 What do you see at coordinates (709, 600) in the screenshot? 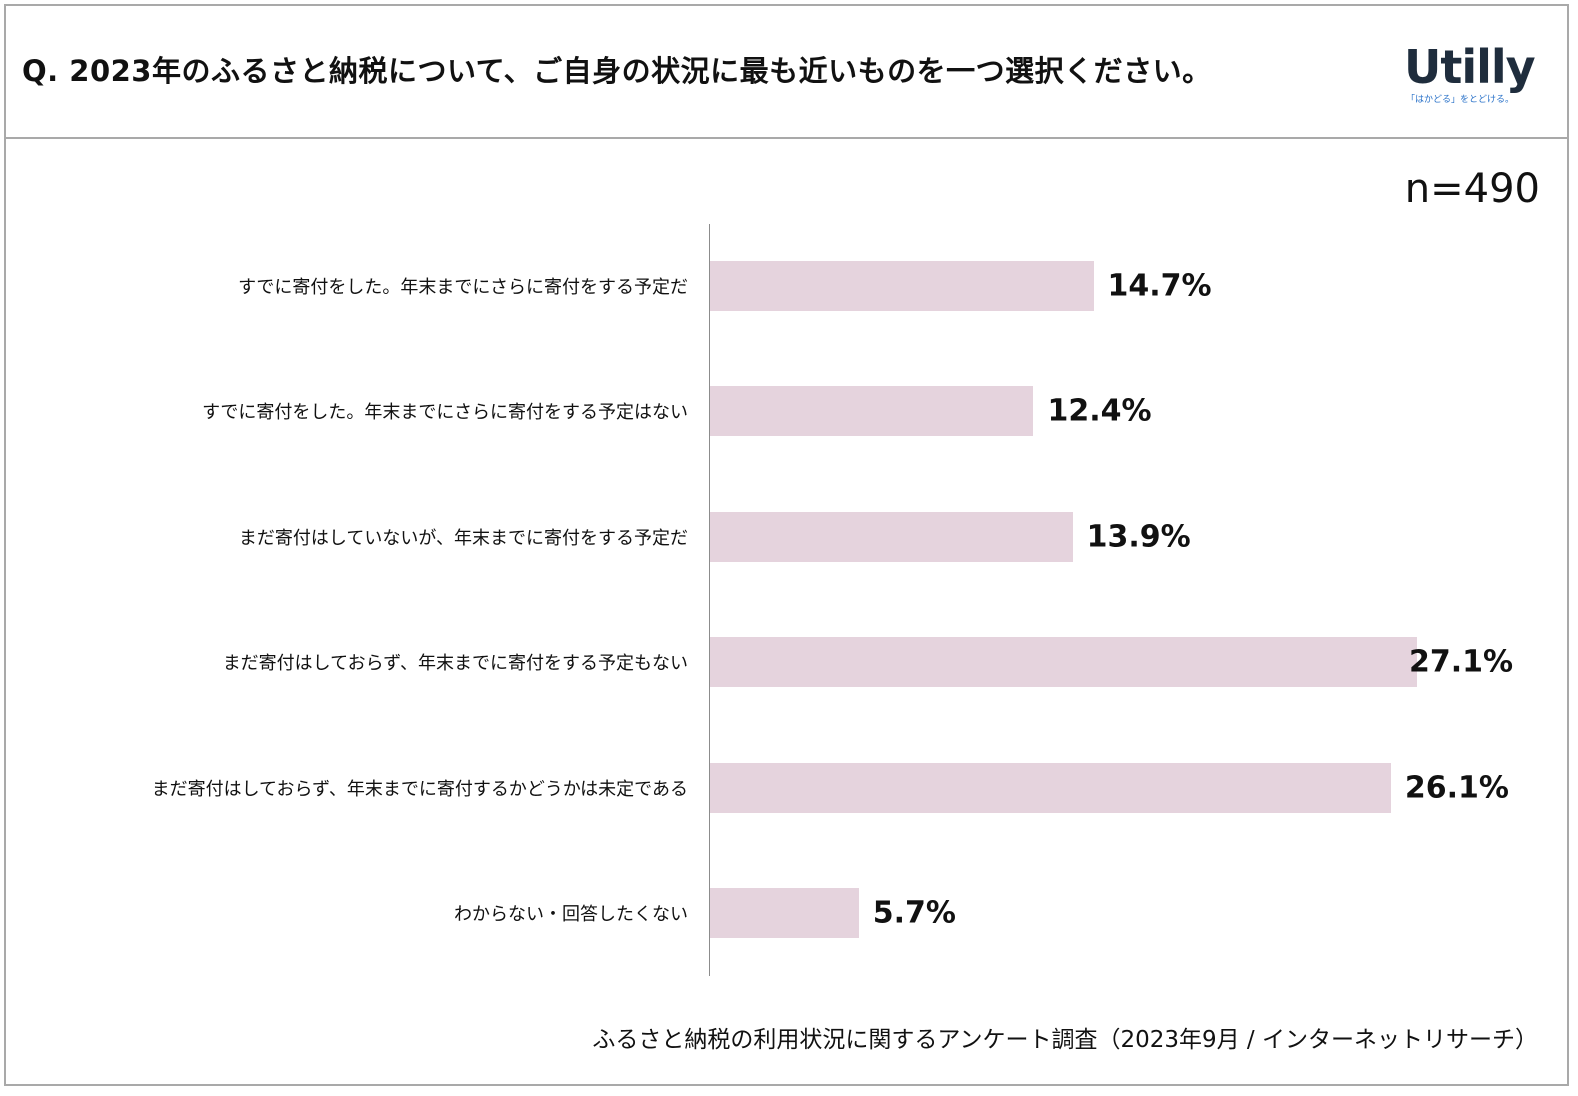
I see `category-axis-line` at bounding box center [709, 600].